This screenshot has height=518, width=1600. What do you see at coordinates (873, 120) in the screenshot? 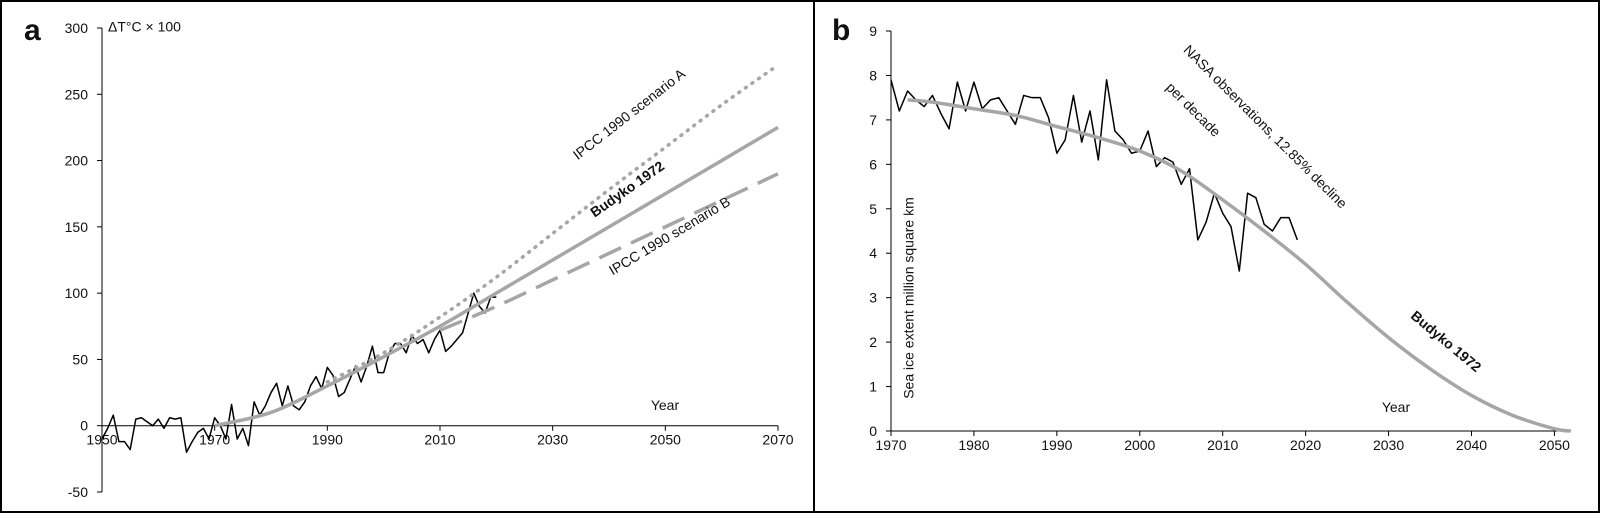
I see `y-tick-label: 7` at bounding box center [873, 120].